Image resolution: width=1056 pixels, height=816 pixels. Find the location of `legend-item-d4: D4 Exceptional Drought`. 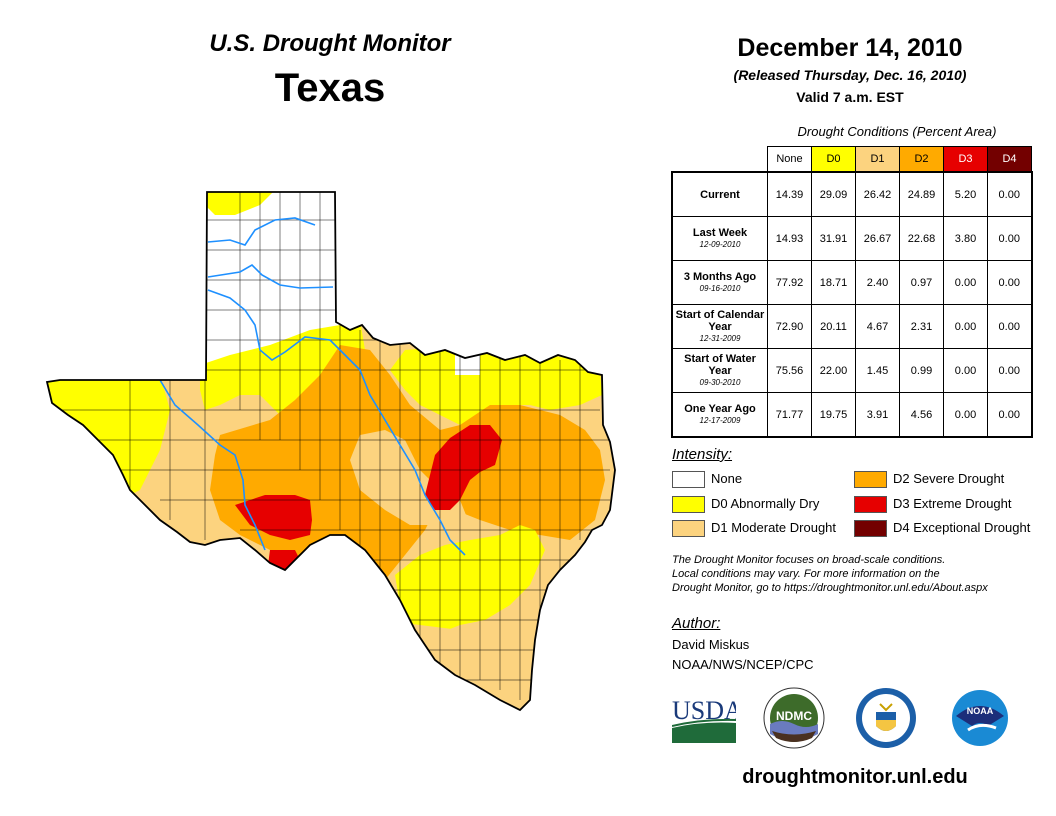

legend-item-d4: D4 Exceptional Drought is located at coordinates (942, 528).